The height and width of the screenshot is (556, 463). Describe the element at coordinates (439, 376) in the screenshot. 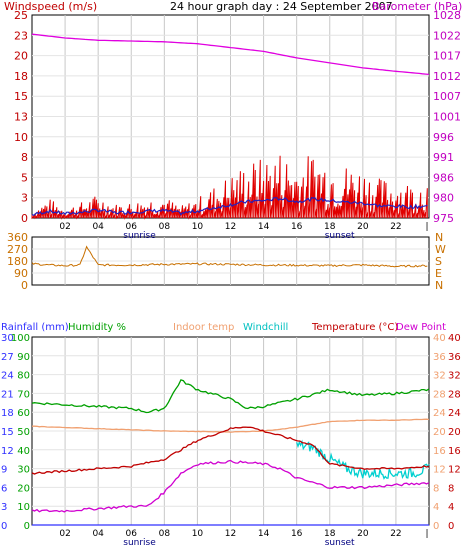

I see `indoor-temp-tick-label: 32` at that location.